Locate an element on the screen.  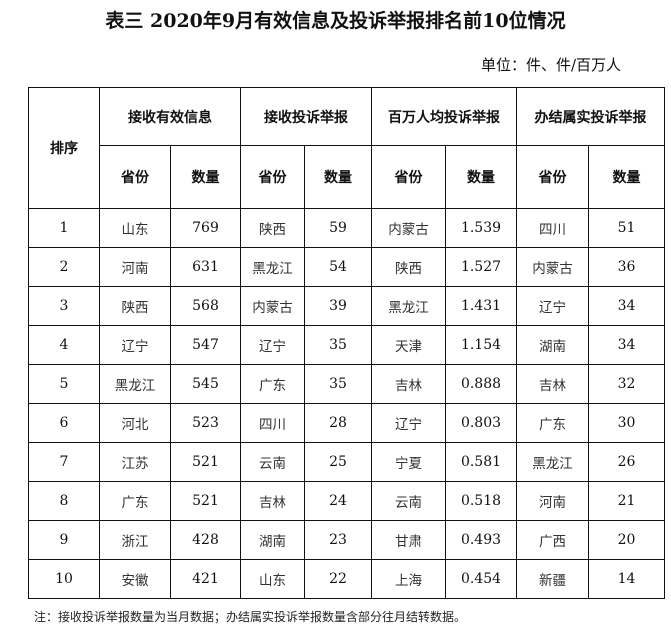
unit-label: 单位：件、件/百万人 is located at coordinates (550, 65).